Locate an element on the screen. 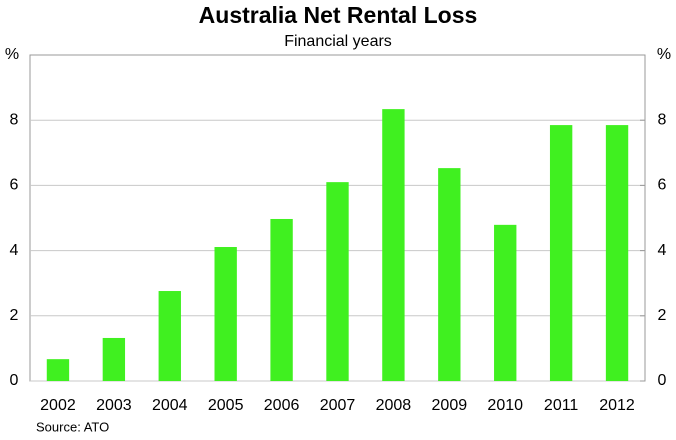 The height and width of the screenshot is (440, 676). y-tick-label: 6 is located at coordinates (14, 185).